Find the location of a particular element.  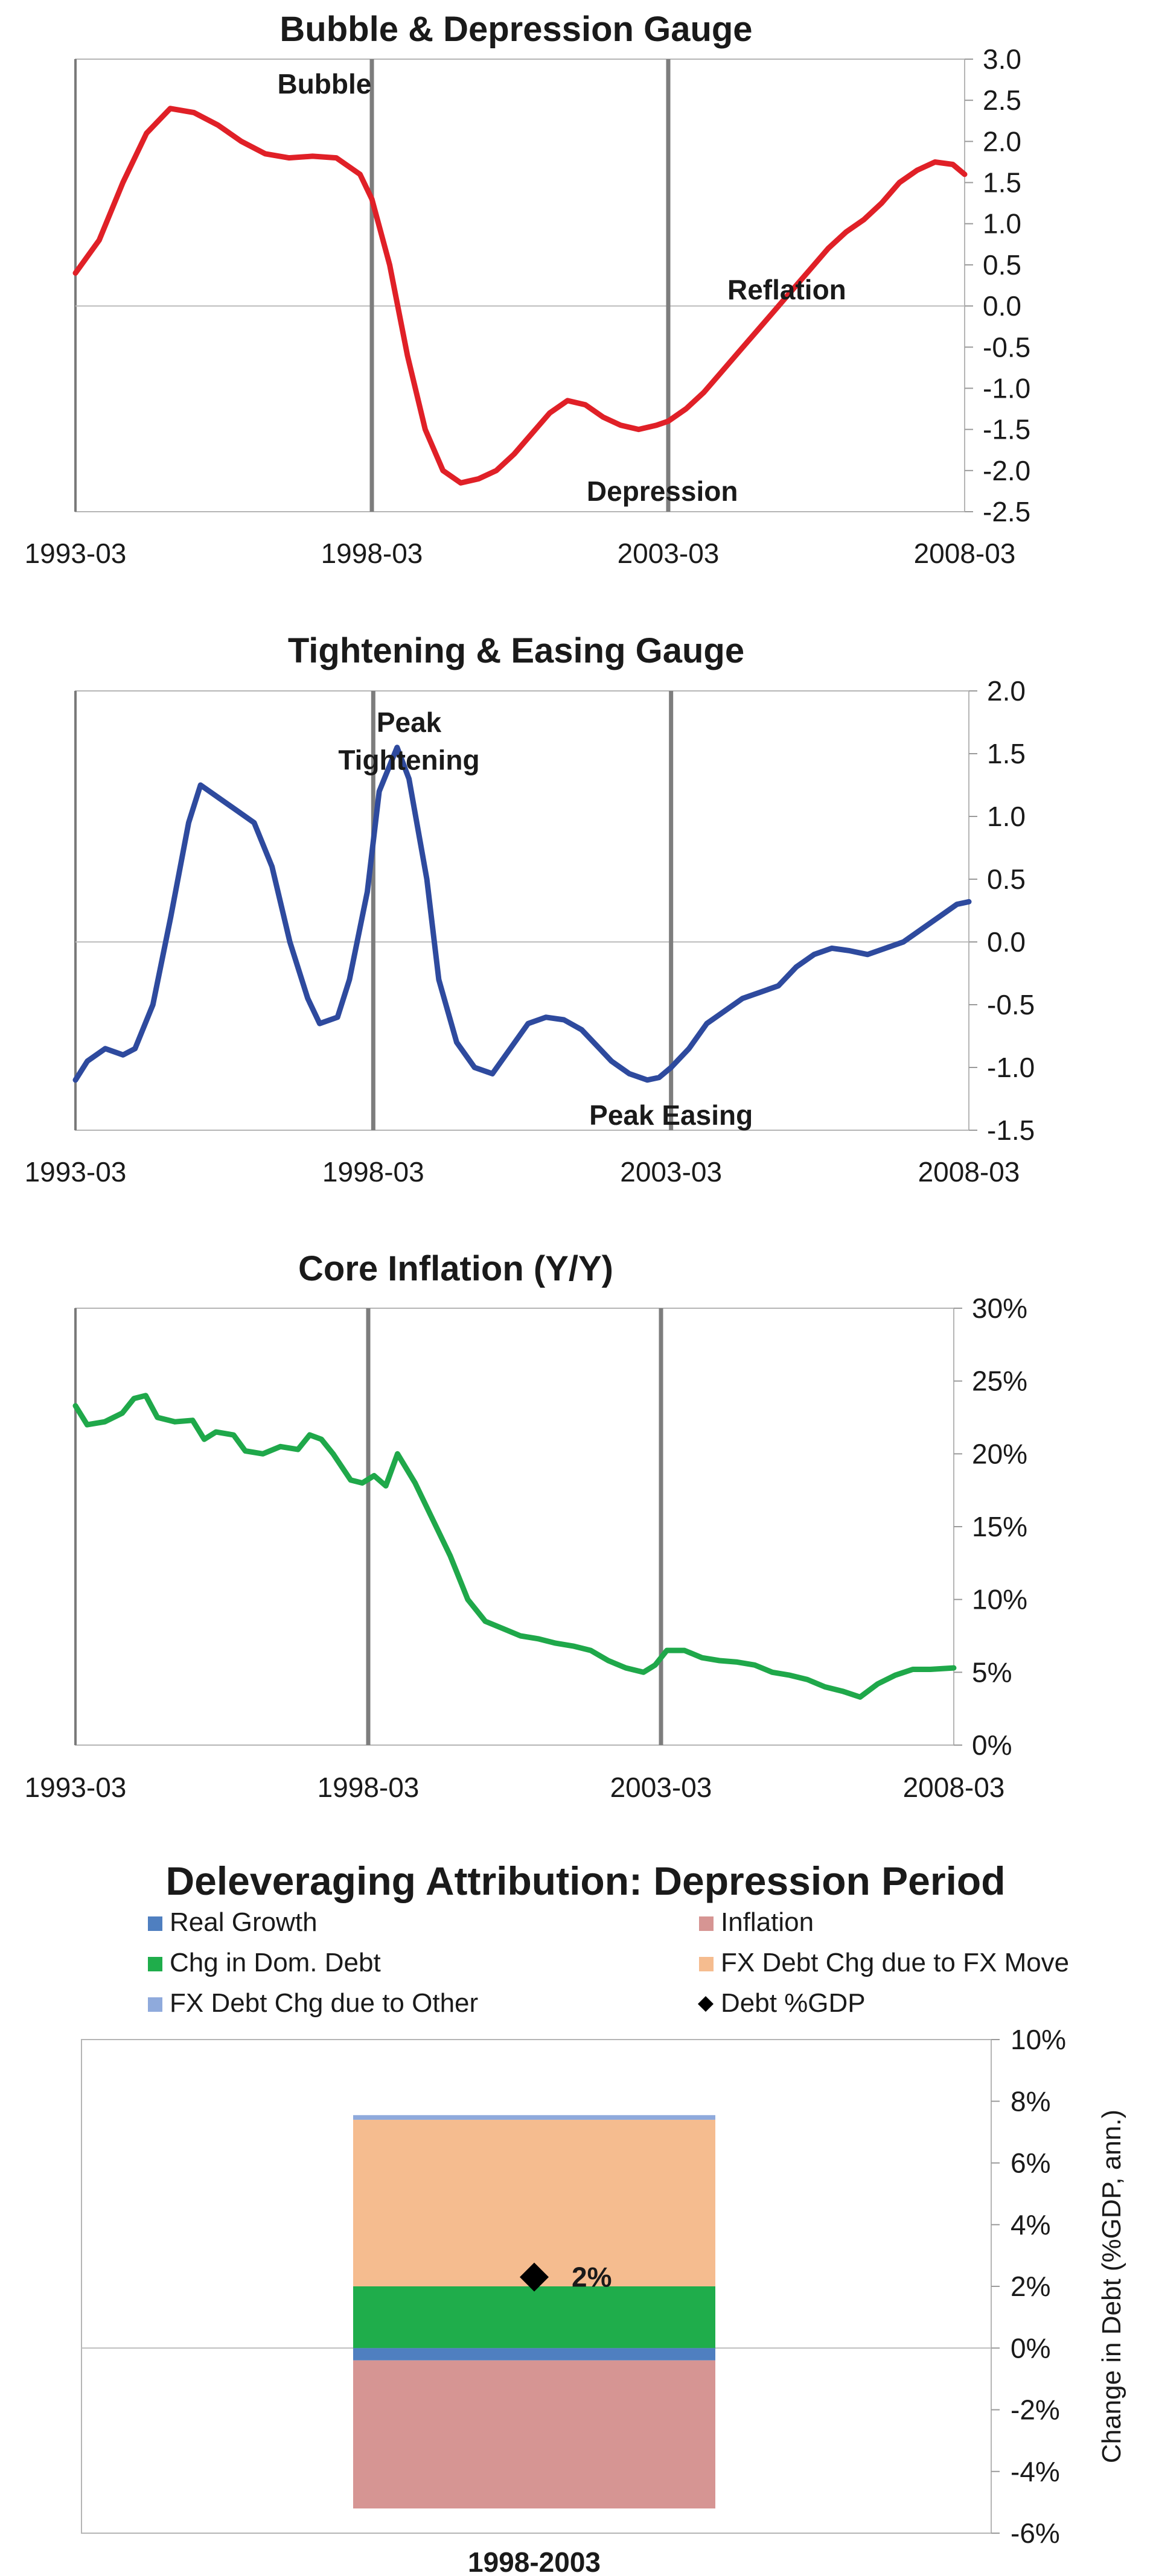

y-tick-label: 25% is located at coordinates (999, 1381).